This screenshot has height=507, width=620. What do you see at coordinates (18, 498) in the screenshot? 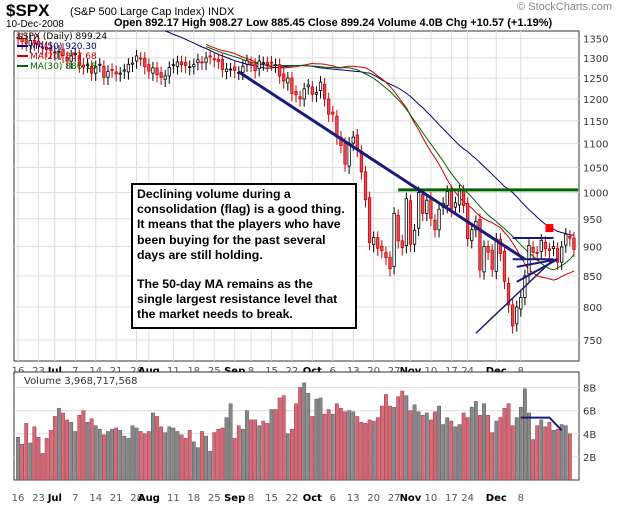
I see `x-tick-label: 16` at bounding box center [18, 498].